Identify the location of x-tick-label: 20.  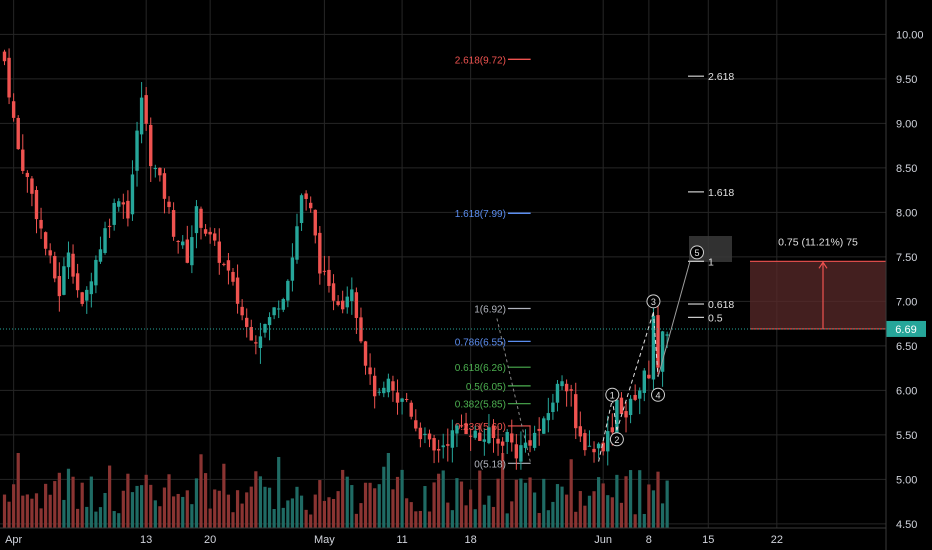
(210, 540).